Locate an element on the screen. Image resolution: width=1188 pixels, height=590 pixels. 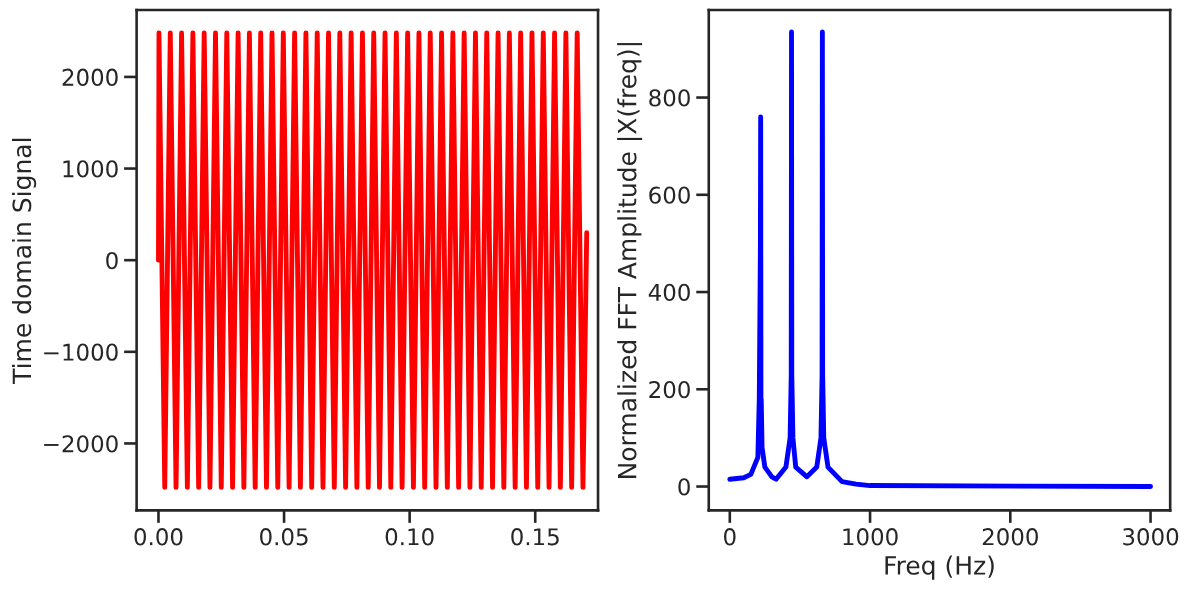
y-tick-label: −2000 is located at coordinates (81, 444).